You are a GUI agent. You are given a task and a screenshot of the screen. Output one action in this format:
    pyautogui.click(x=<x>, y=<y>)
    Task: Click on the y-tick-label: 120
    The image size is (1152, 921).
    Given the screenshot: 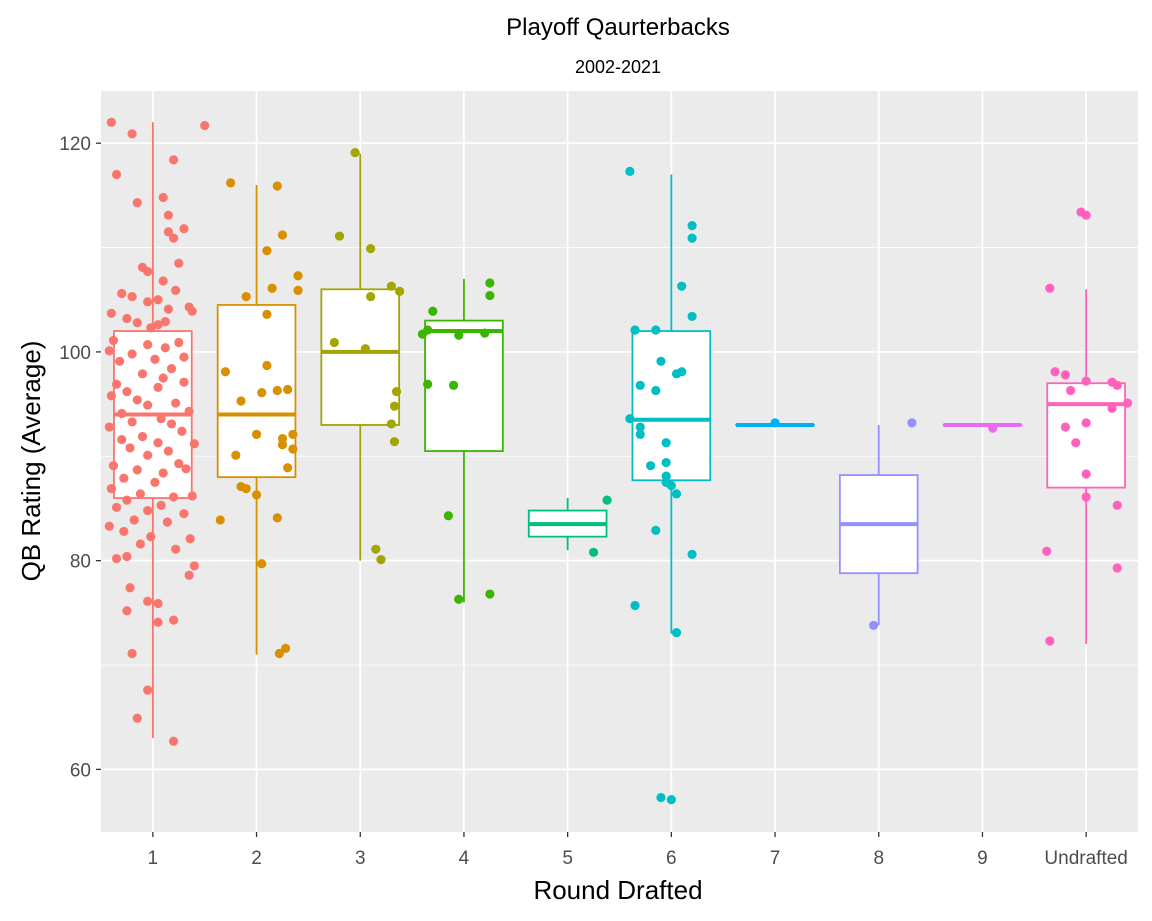 What is the action you would take?
    pyautogui.click(x=75, y=144)
    